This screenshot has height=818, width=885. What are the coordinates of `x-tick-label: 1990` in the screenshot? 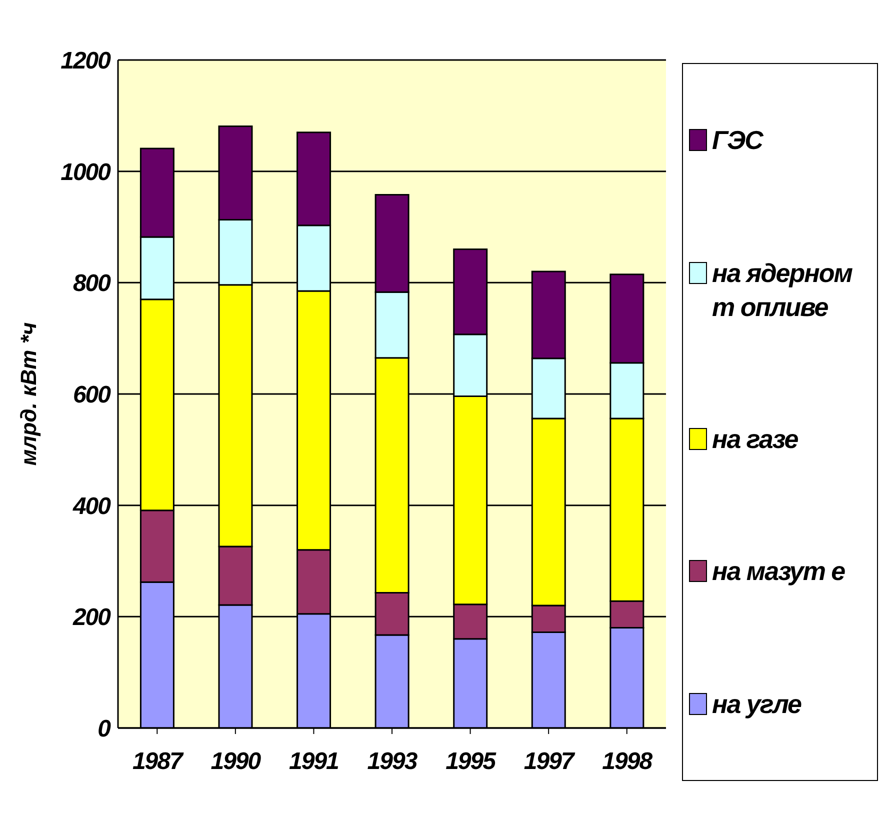 It's located at (236, 762).